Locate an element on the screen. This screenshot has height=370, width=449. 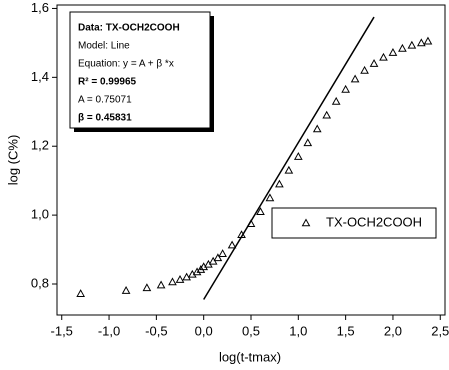
y-tick-label: 1,0 is located at coordinates (40, 214).